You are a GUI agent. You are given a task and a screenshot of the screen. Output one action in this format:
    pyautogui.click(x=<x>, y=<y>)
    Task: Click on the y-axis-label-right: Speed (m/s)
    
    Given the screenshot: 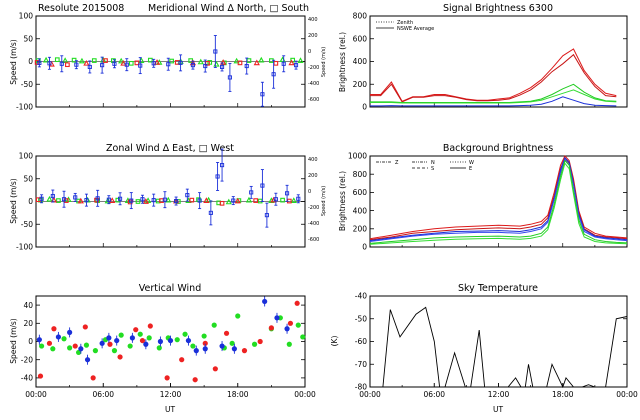 What is the action you would take?
    pyautogui.click(x=324, y=62)
    